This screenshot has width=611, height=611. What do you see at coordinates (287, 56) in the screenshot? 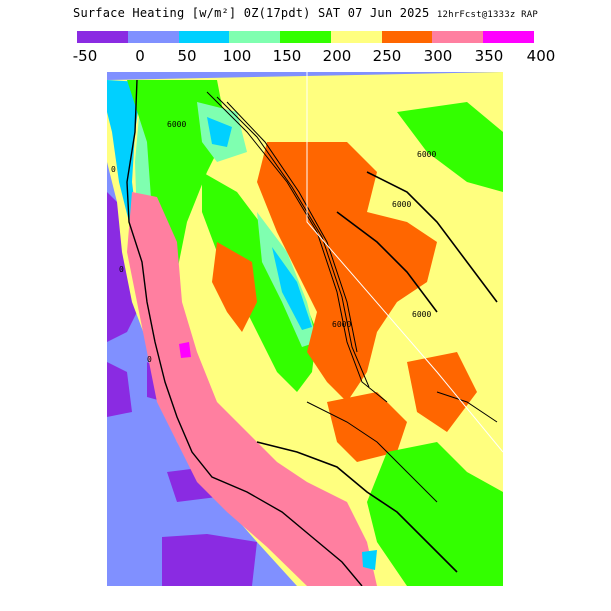
I see `scale-tick-label: 150` at bounding box center [287, 56].